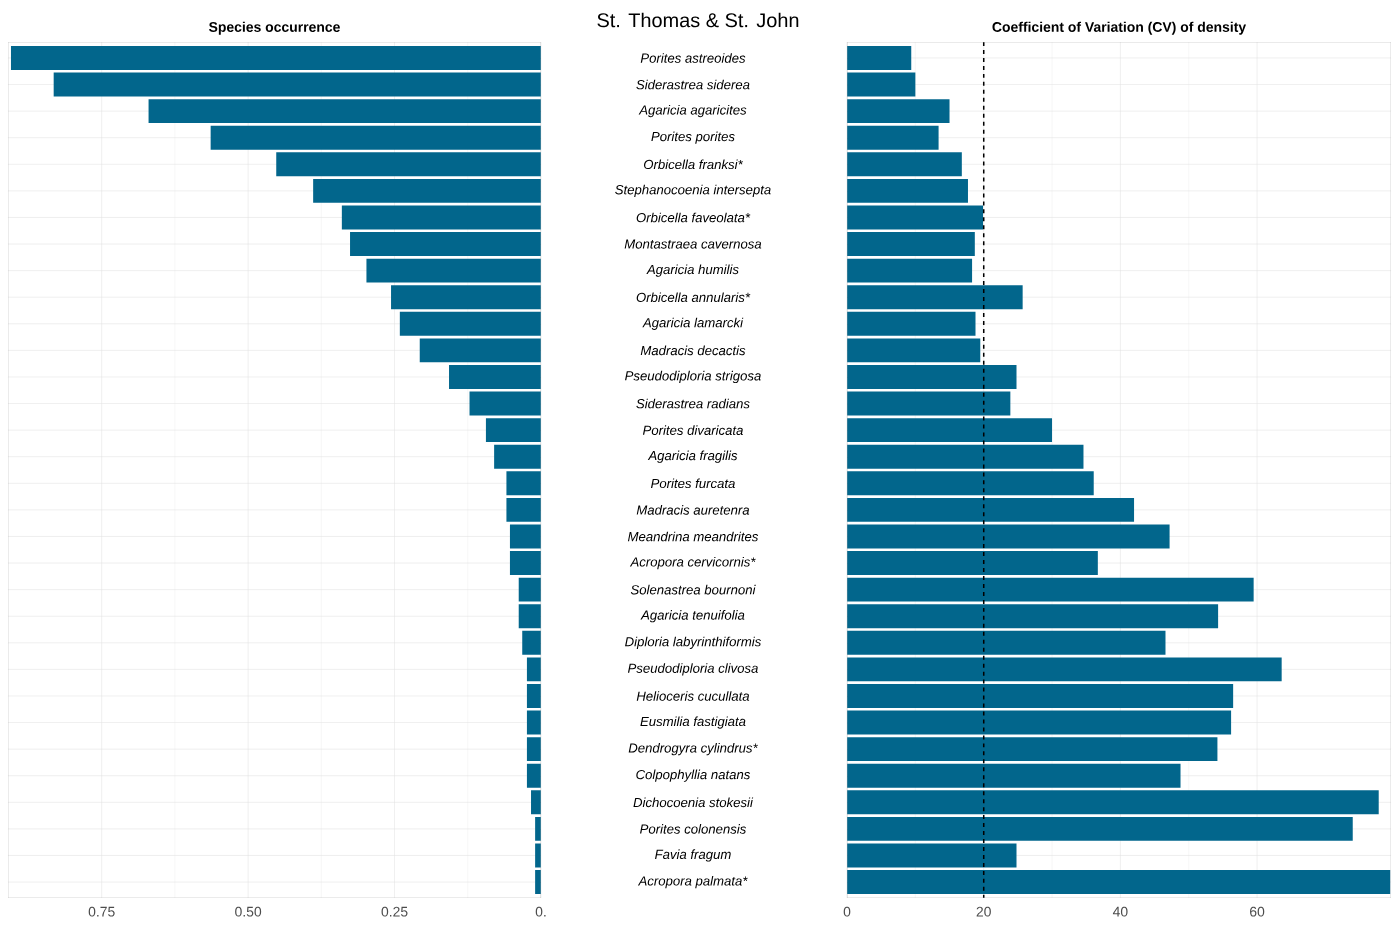 This screenshot has width=1392, height=930. I want to click on y-tick-label: Favia fragum, so click(693, 855).